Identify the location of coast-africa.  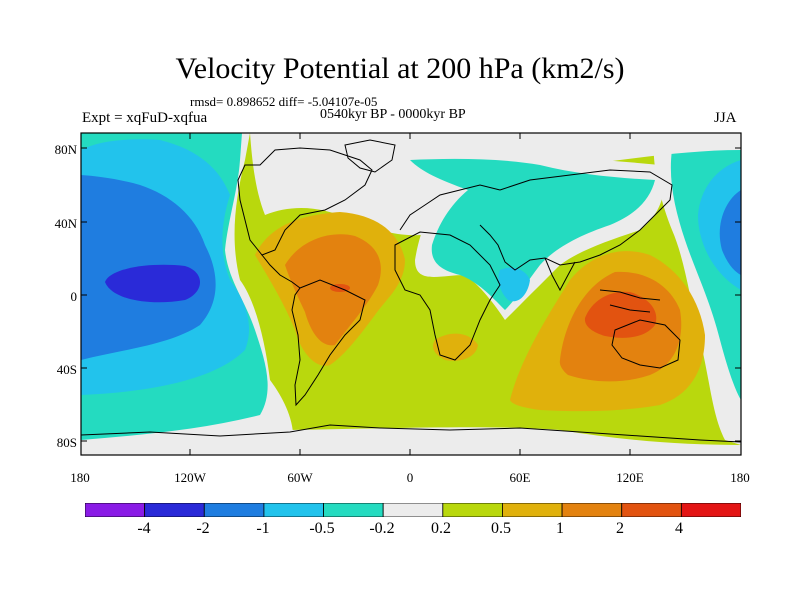
(447, 296).